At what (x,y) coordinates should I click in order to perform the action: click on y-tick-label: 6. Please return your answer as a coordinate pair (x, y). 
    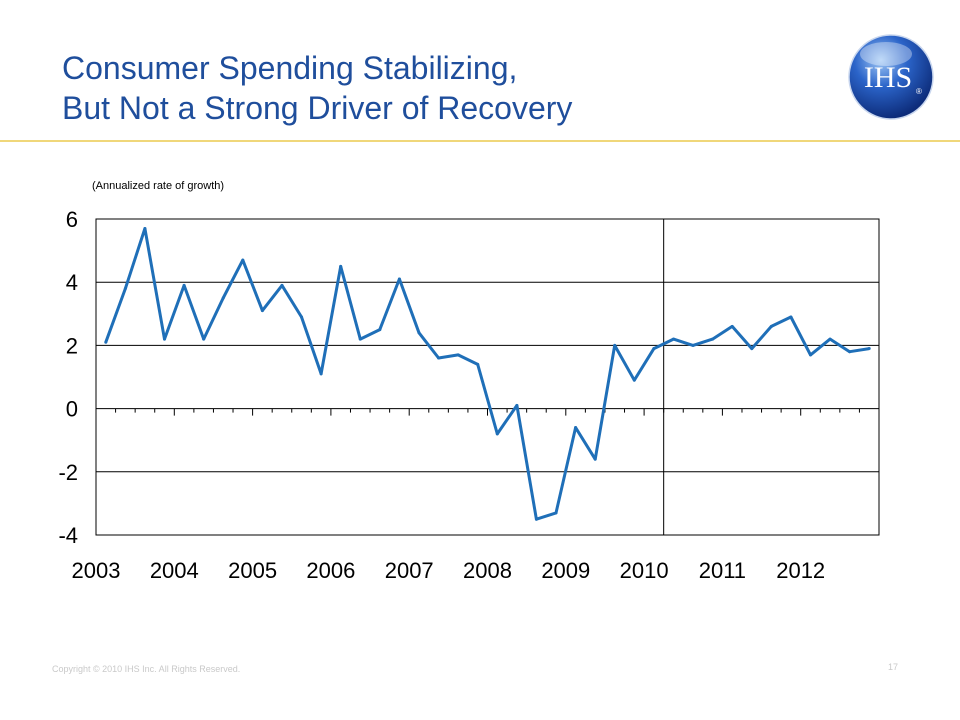
    Looking at the image, I should click on (72, 219).